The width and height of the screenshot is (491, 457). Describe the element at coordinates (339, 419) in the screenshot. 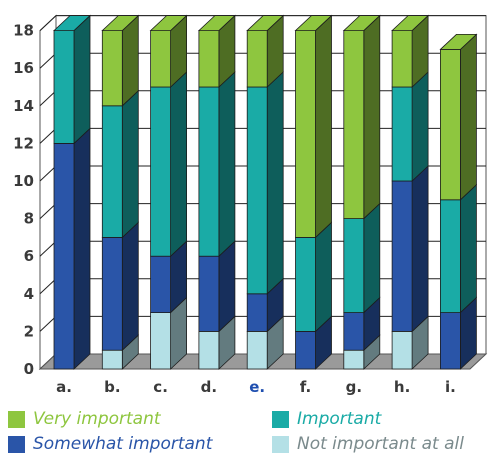

I see `legend-label-important: Important` at that location.